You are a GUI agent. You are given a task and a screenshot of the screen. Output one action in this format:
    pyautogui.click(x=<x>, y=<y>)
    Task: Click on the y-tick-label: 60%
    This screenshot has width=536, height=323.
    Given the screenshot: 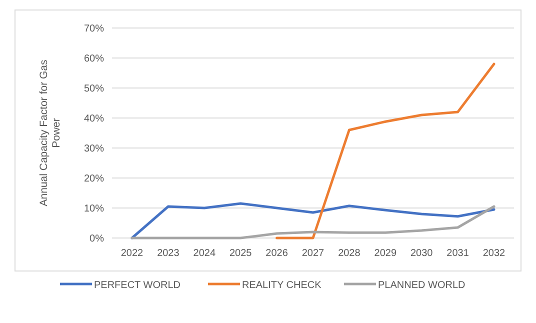 What is the action you would take?
    pyautogui.click(x=94, y=59)
    